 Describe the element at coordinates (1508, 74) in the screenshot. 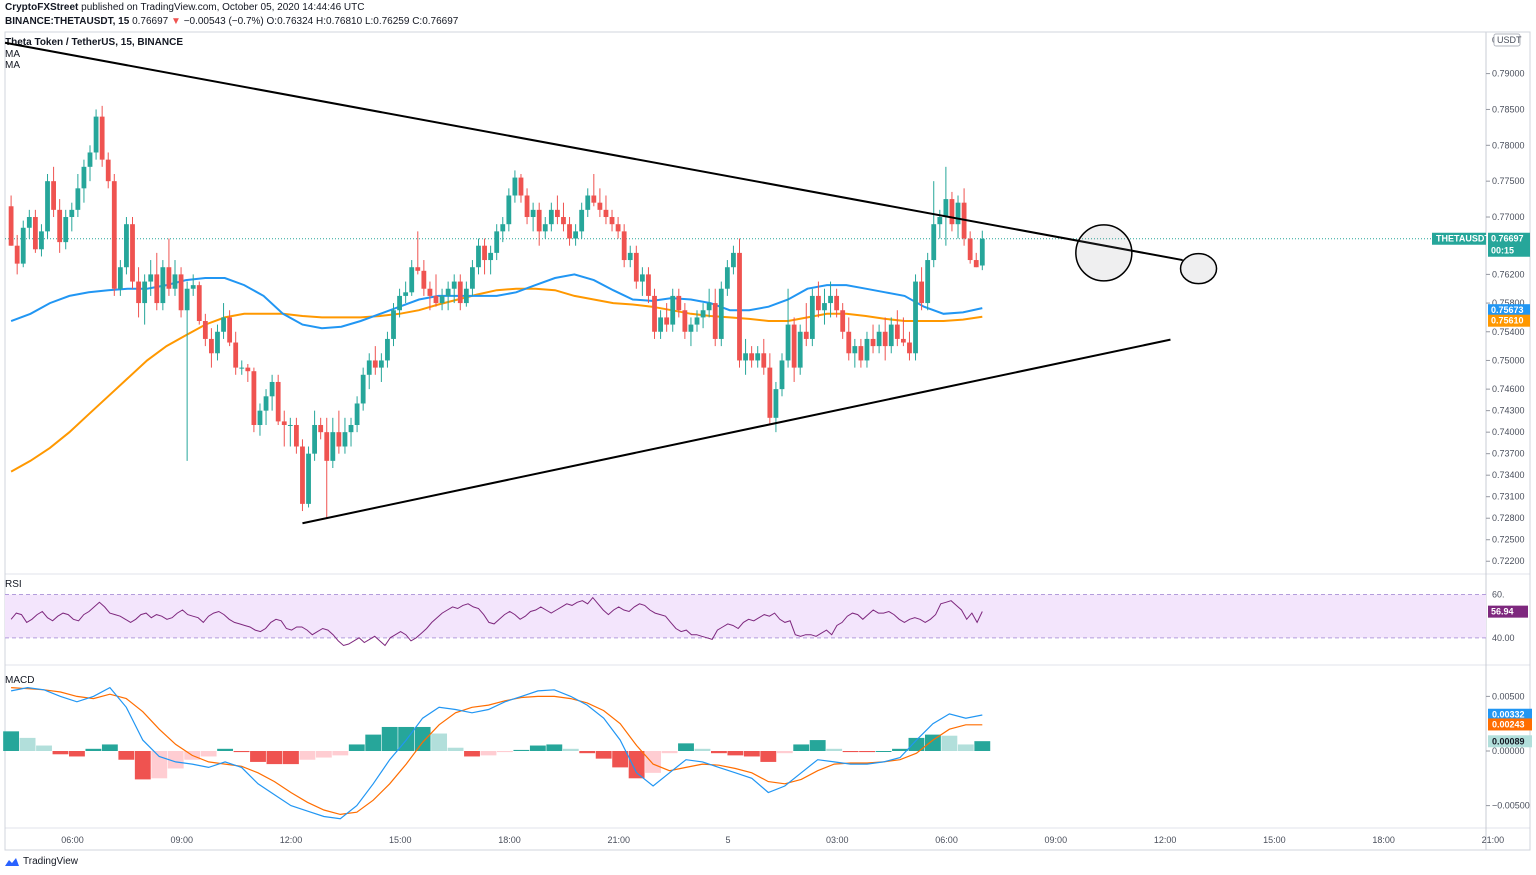

I see `price-axis-label: 0.79000` at that location.